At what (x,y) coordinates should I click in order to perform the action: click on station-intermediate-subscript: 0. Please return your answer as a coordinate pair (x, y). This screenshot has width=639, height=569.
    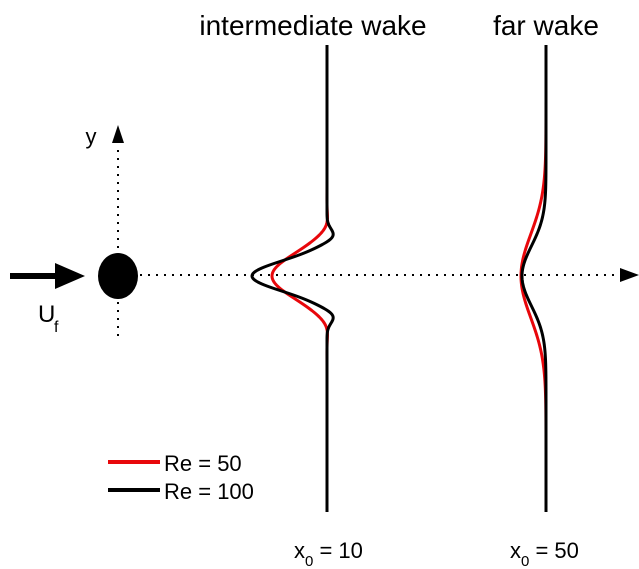
    Looking at the image, I should click on (309, 561).